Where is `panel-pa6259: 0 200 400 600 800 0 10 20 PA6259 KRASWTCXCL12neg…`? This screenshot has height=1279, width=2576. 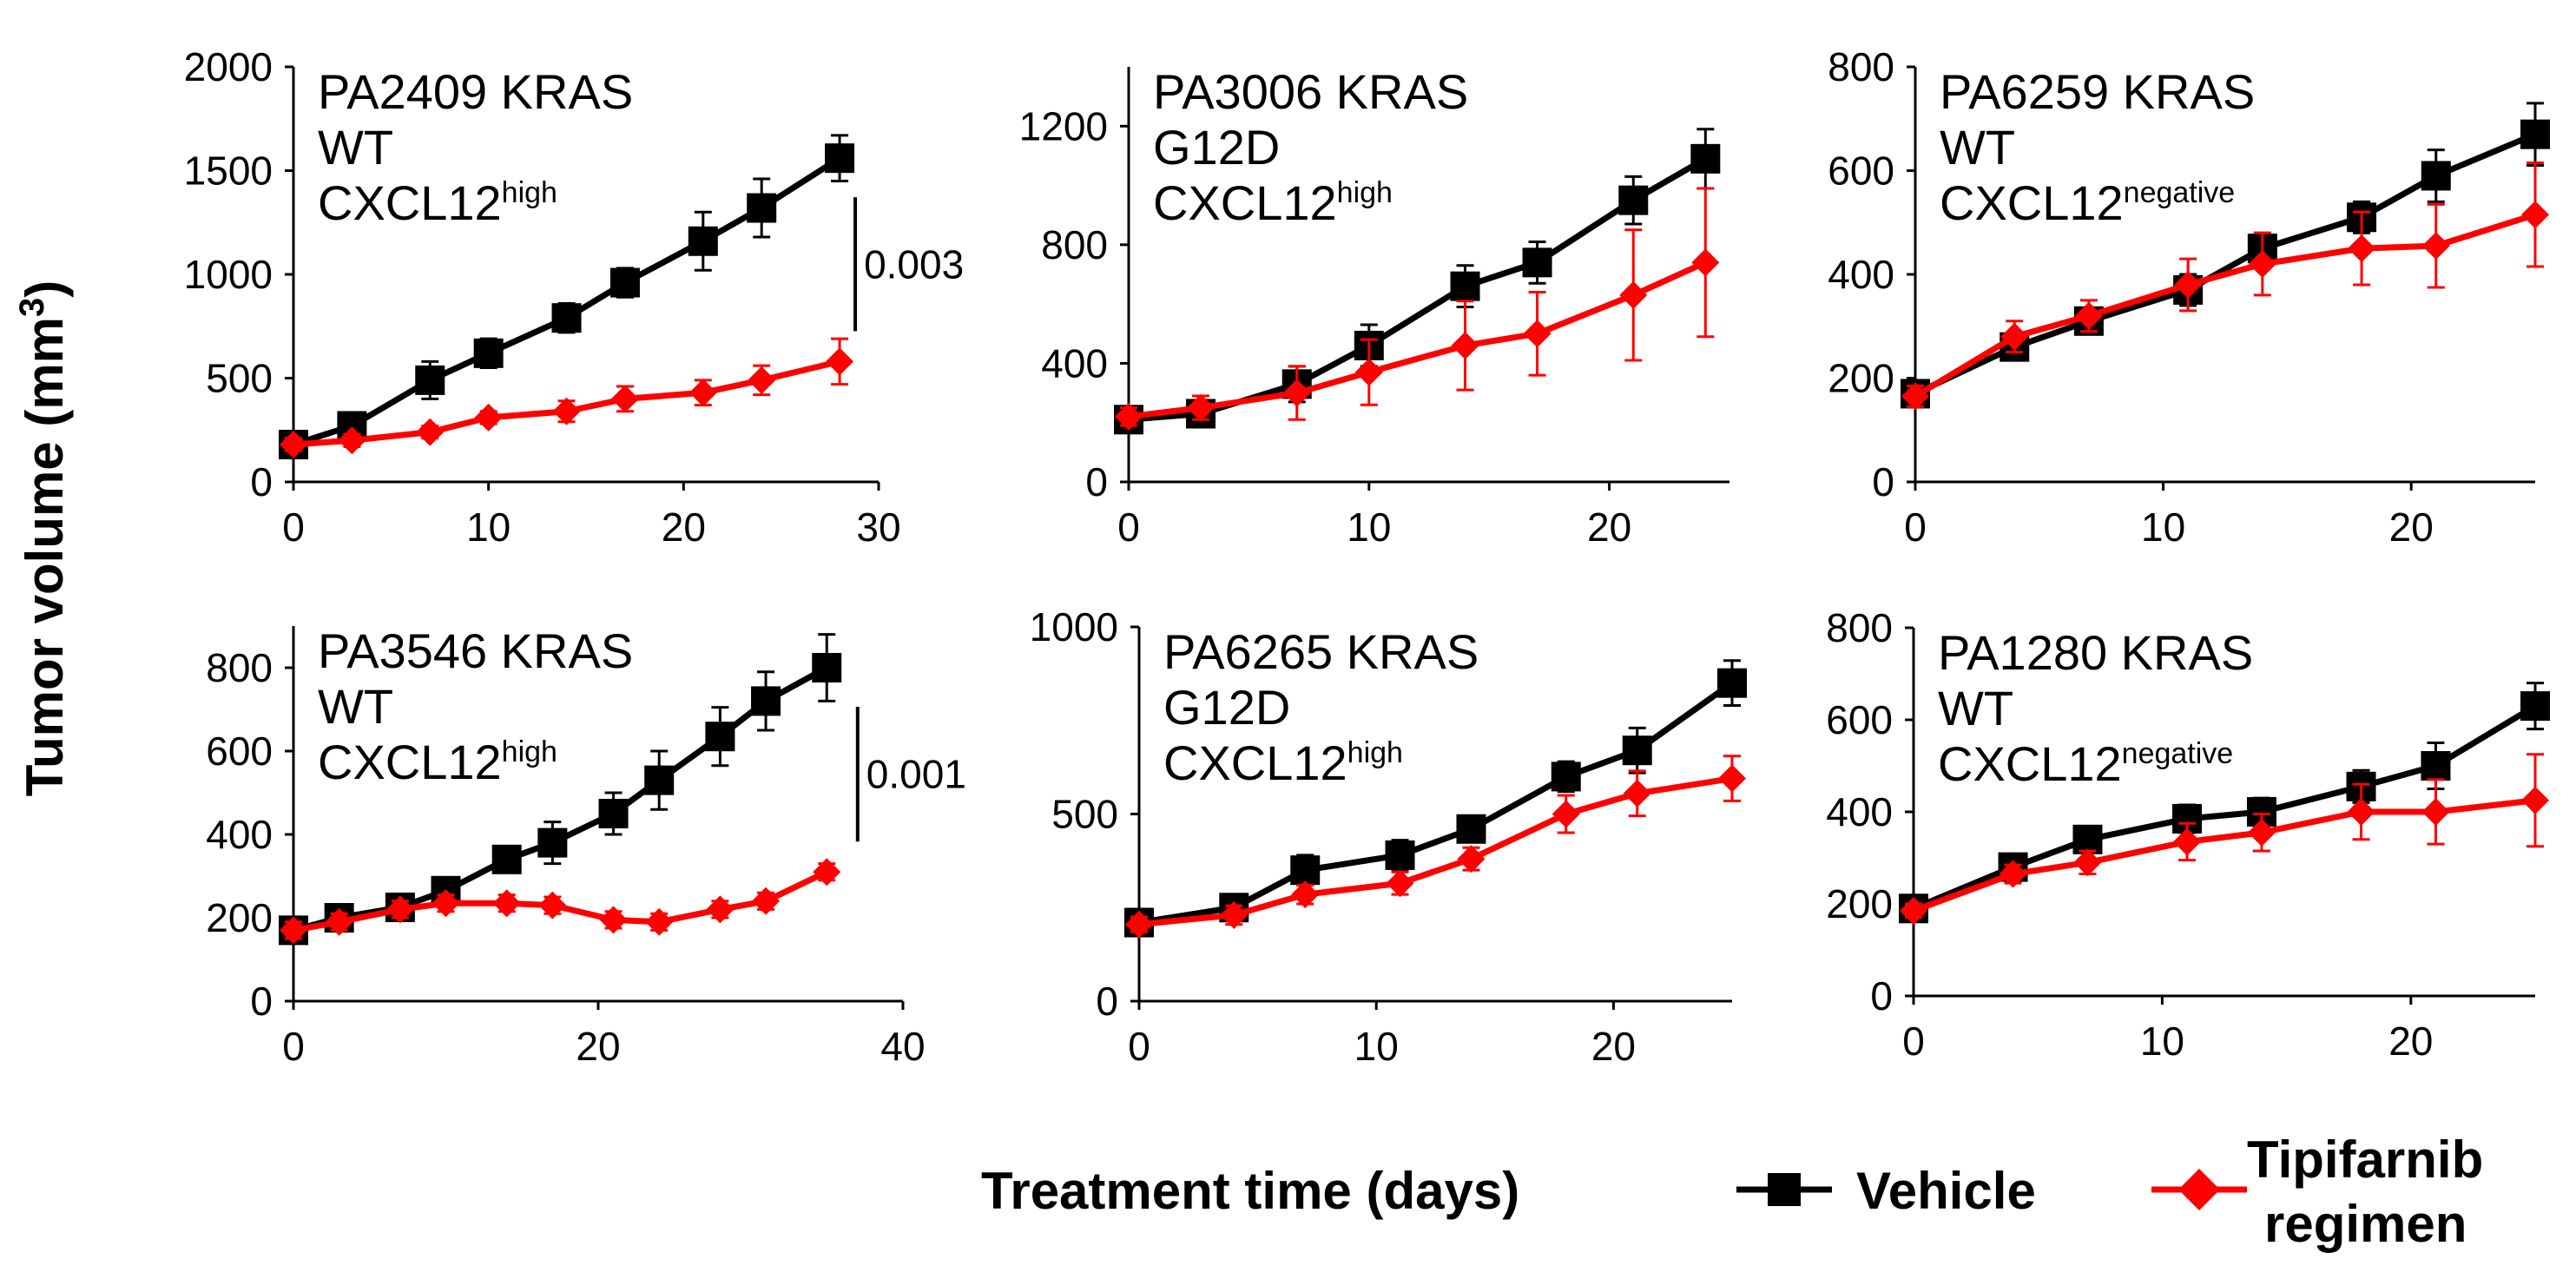
panel-pa6259: 0 200 400 600 800 0 10 20 PA6259 KRASWTCXCL12neg… is located at coordinates (2189, 297).